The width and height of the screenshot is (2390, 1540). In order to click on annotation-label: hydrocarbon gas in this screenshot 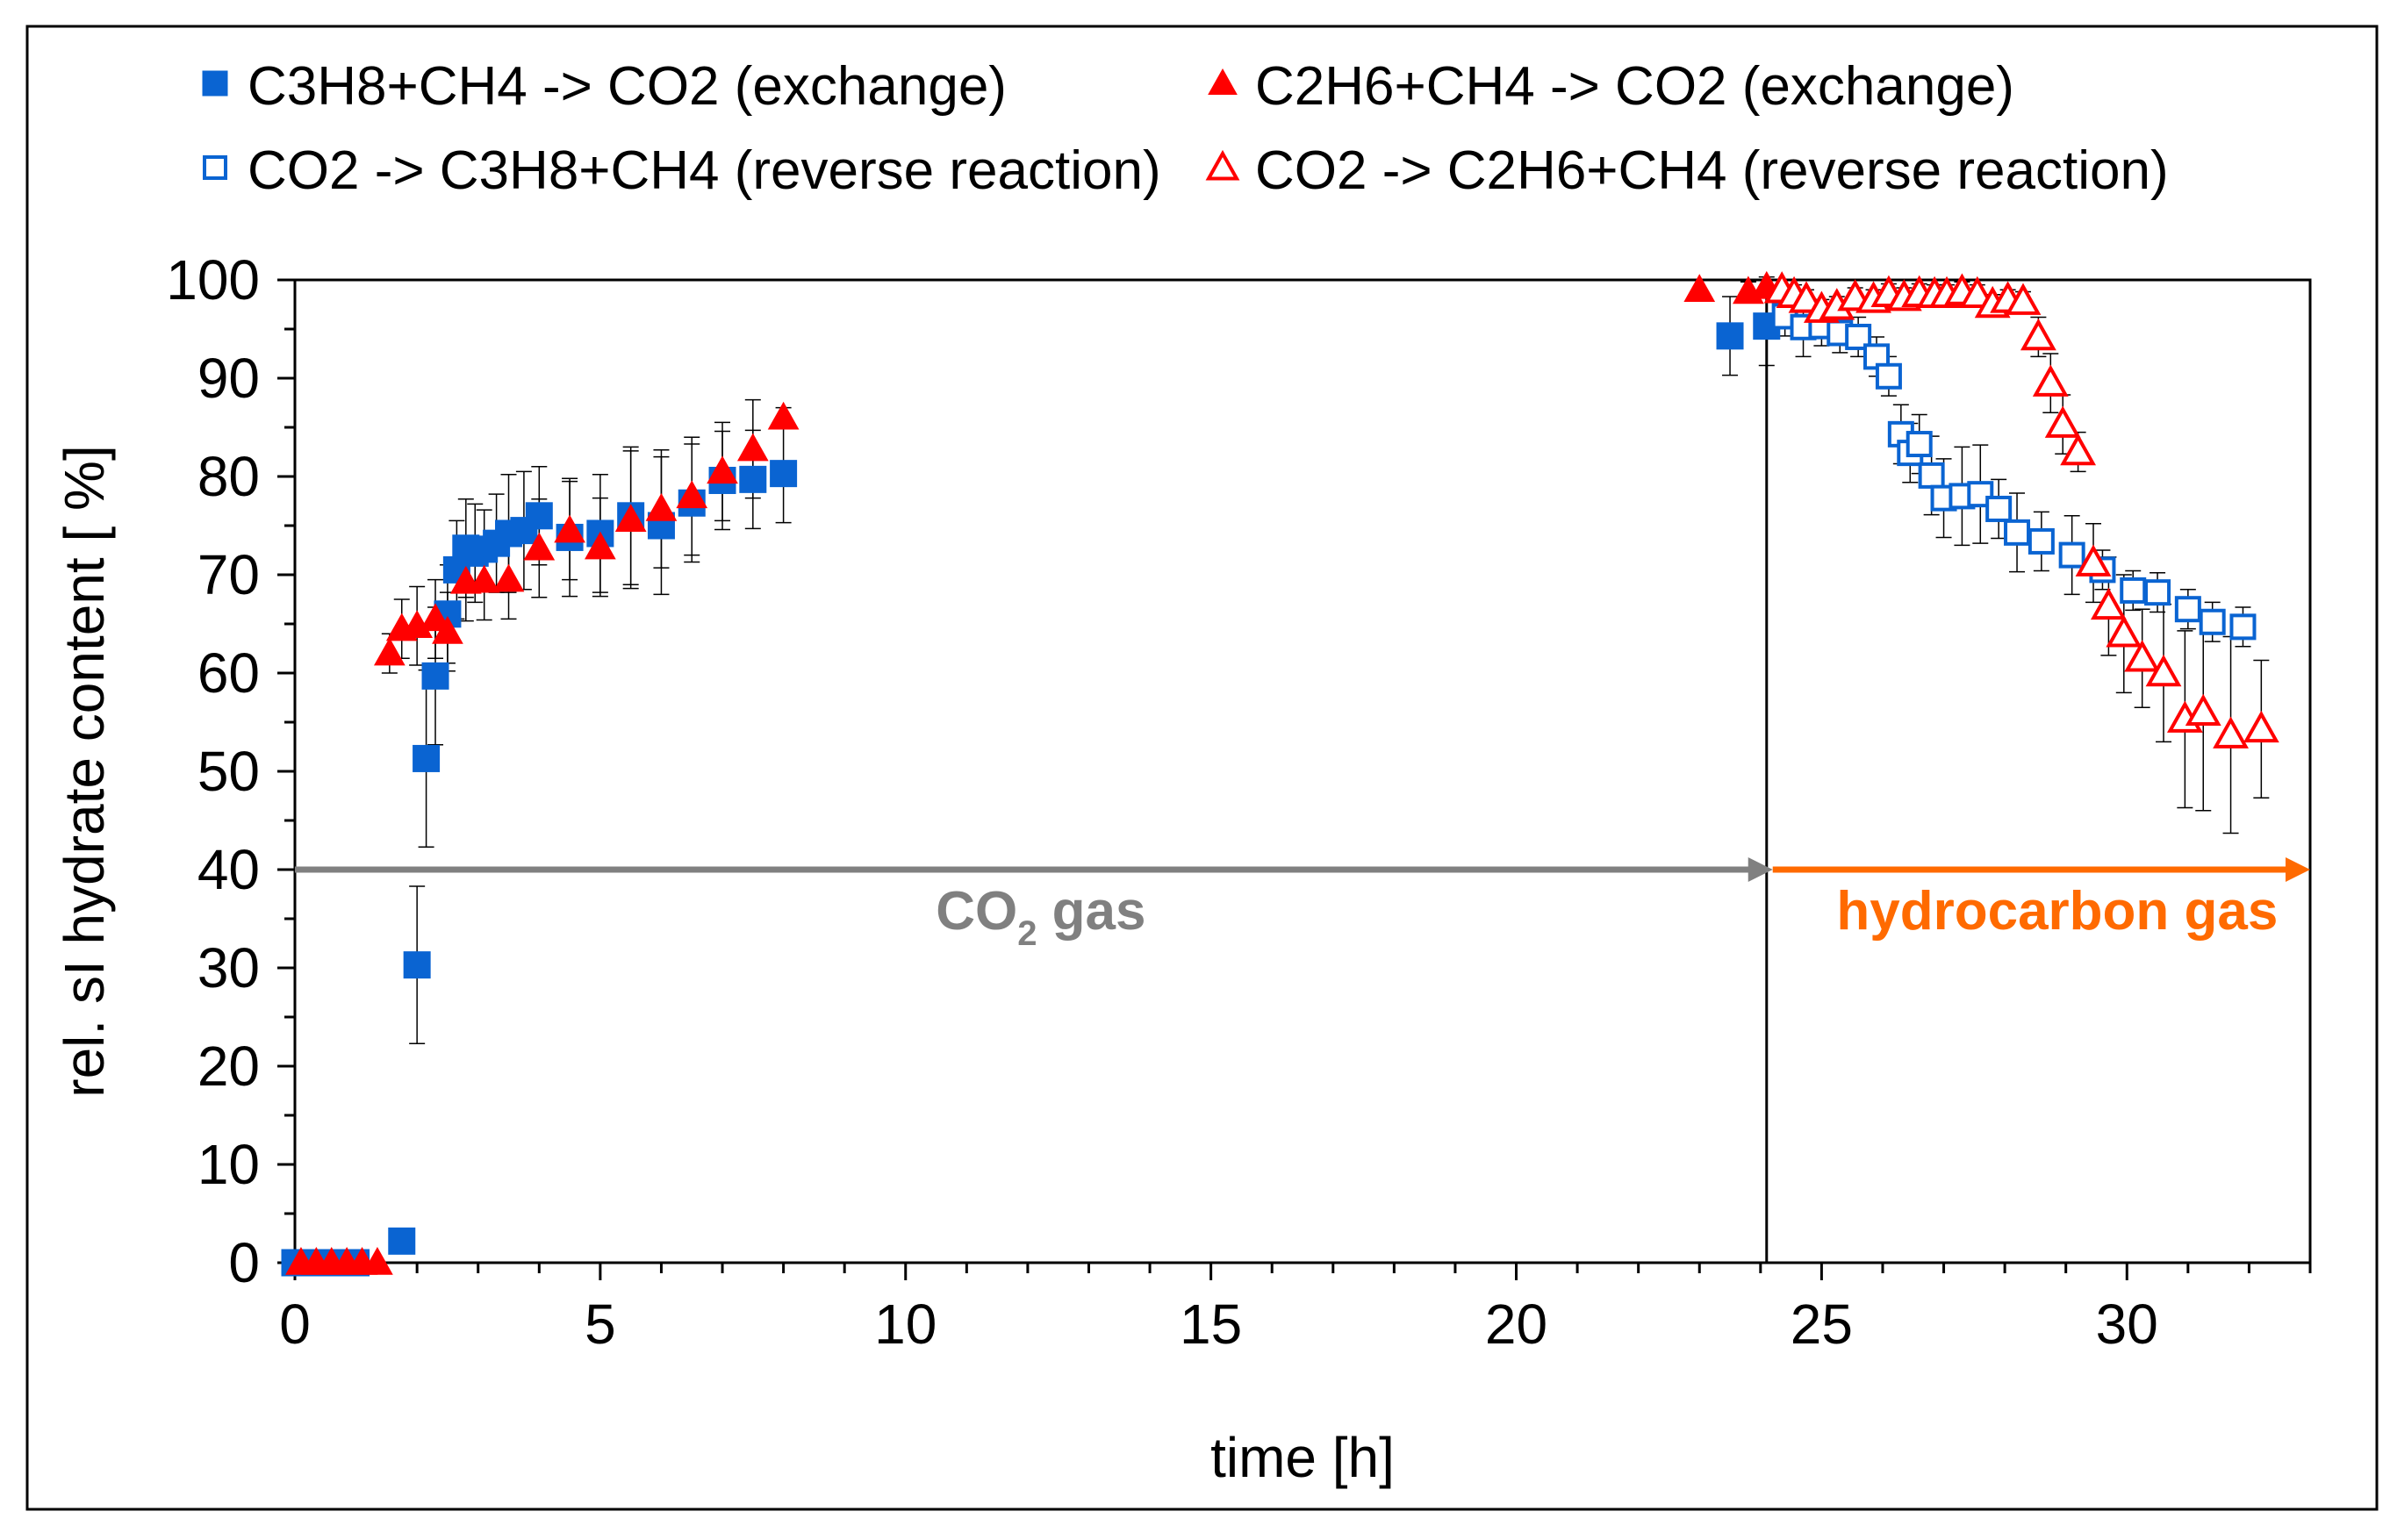, I will do `click(2057, 911)`.